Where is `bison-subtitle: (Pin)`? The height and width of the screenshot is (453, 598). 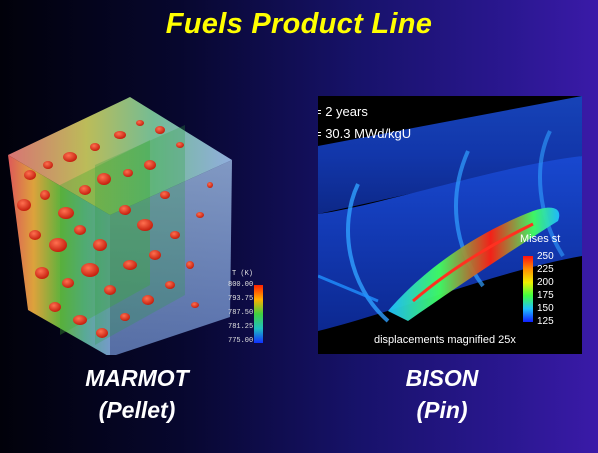
bison-subtitle: (Pin) is located at coordinates (442, 410).